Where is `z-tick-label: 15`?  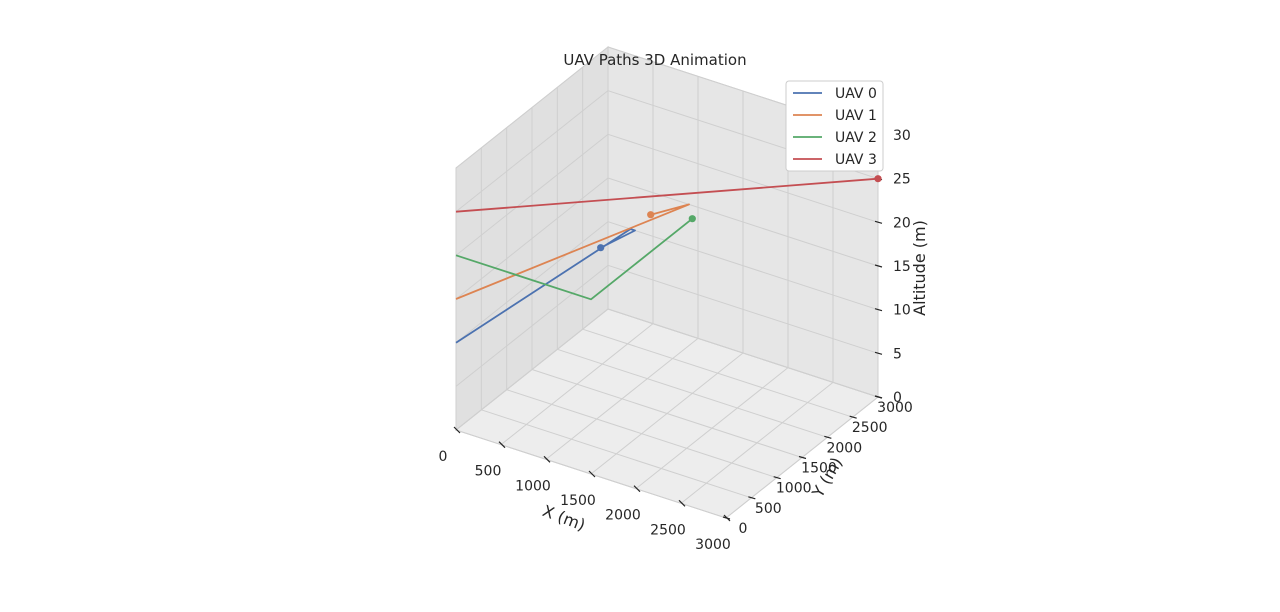 z-tick-label: 15 is located at coordinates (902, 267).